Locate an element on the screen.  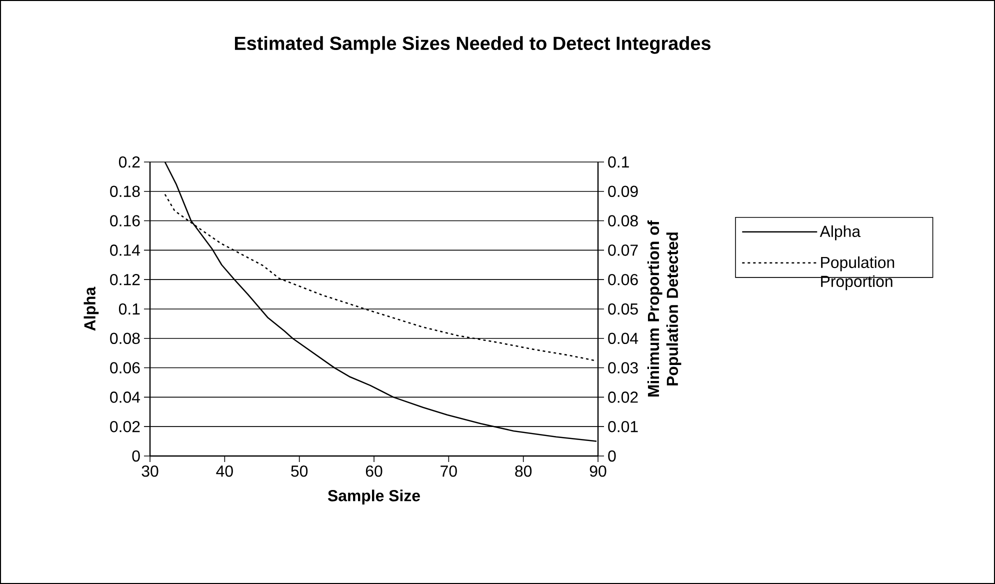
y2-tick-label: 0.05 is located at coordinates (623, 309).